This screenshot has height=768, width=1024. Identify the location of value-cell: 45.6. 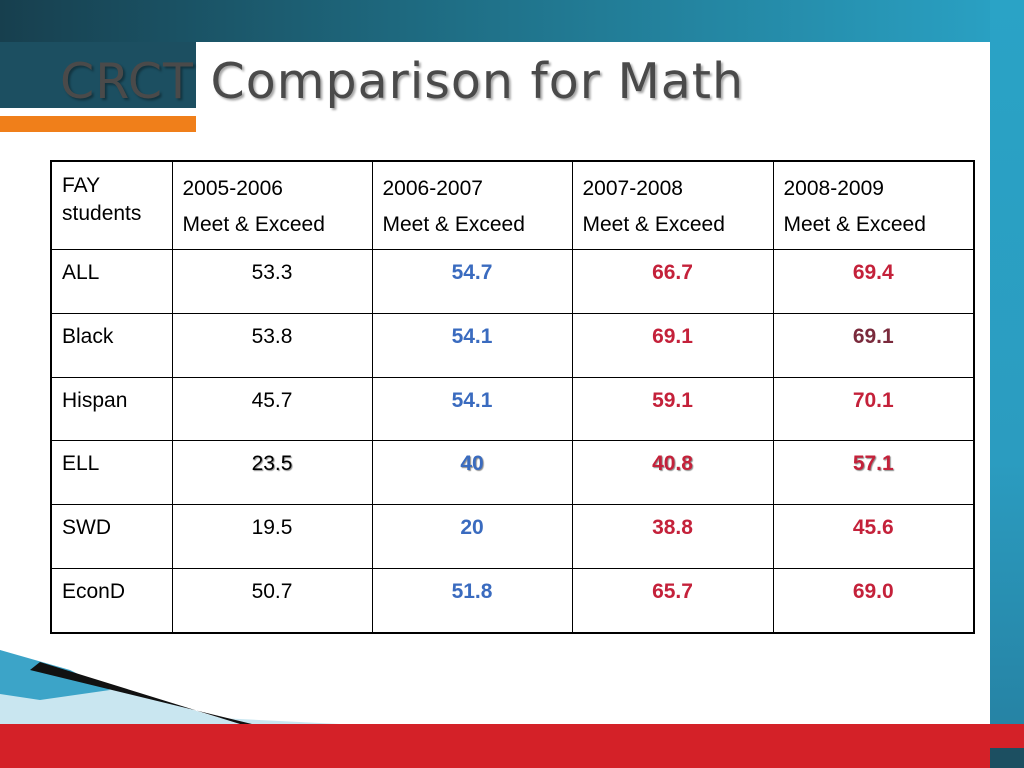
(873, 536).